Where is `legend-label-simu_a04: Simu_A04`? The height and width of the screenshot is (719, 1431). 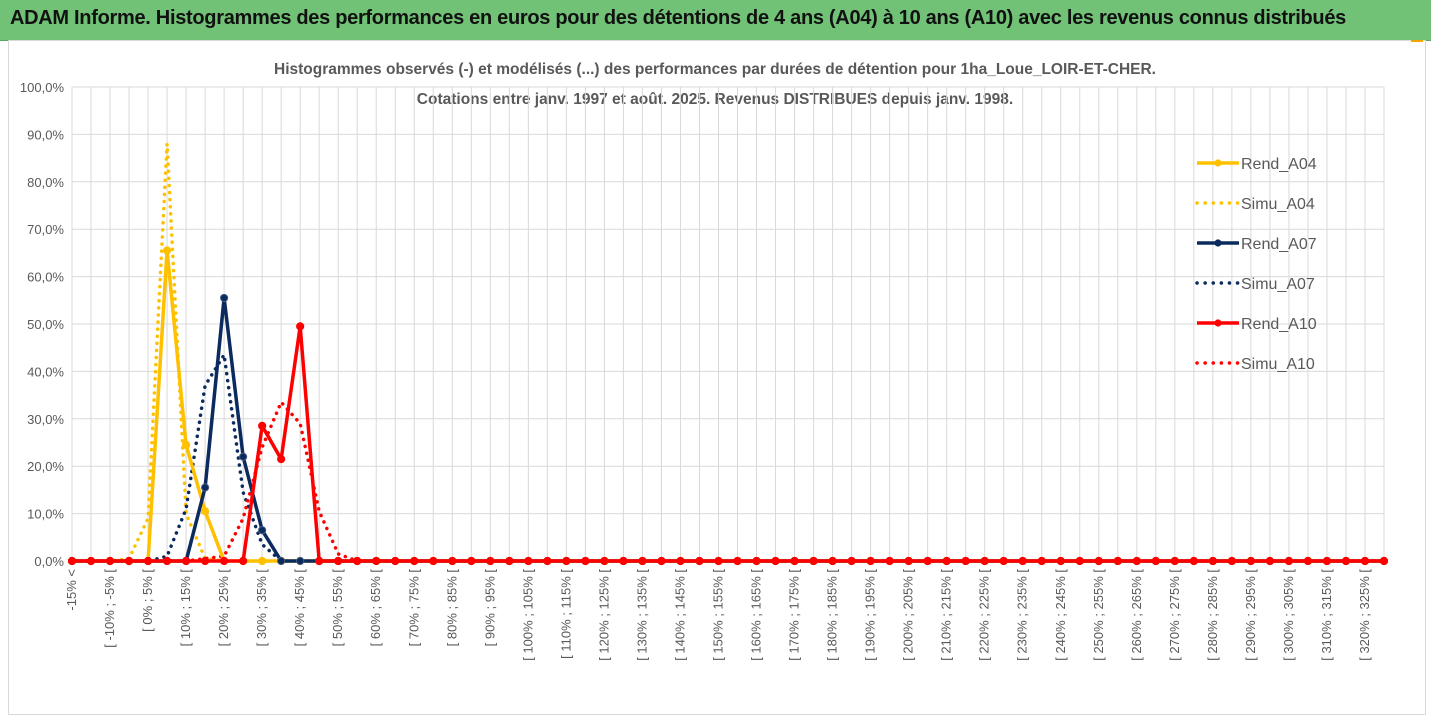
legend-label-simu_a04: Simu_A04 is located at coordinates (1278, 204).